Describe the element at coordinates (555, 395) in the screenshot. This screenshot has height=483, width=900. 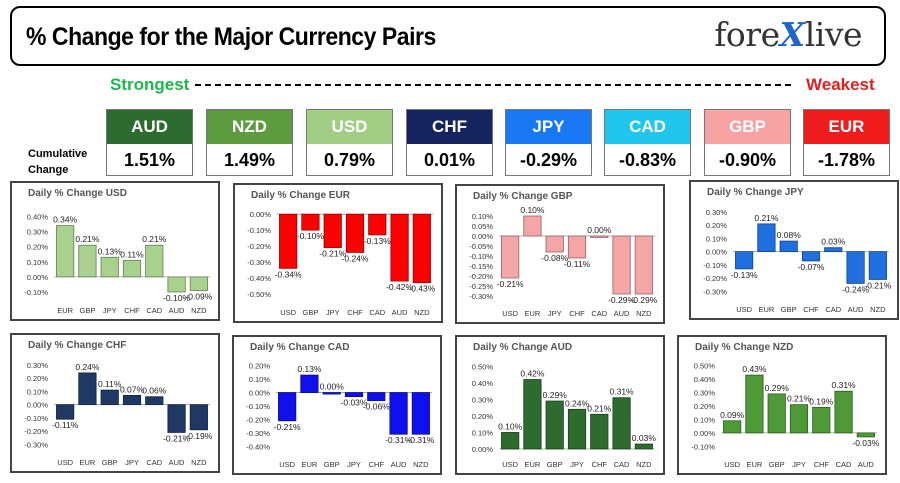
I see `data-label: 0.29%` at that location.